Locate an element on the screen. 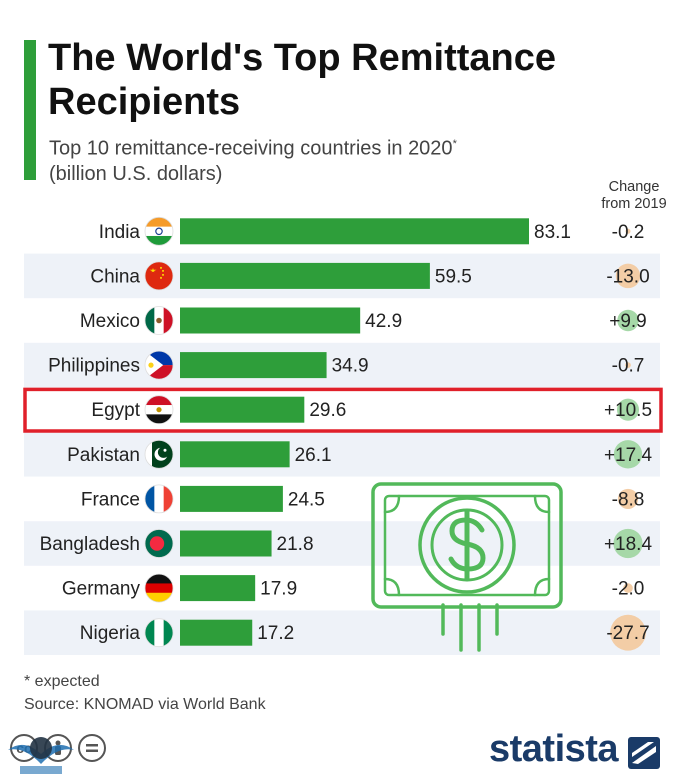 This screenshot has height=783, width=682. category-label-pakistan: Pakistan is located at coordinates (103, 455).